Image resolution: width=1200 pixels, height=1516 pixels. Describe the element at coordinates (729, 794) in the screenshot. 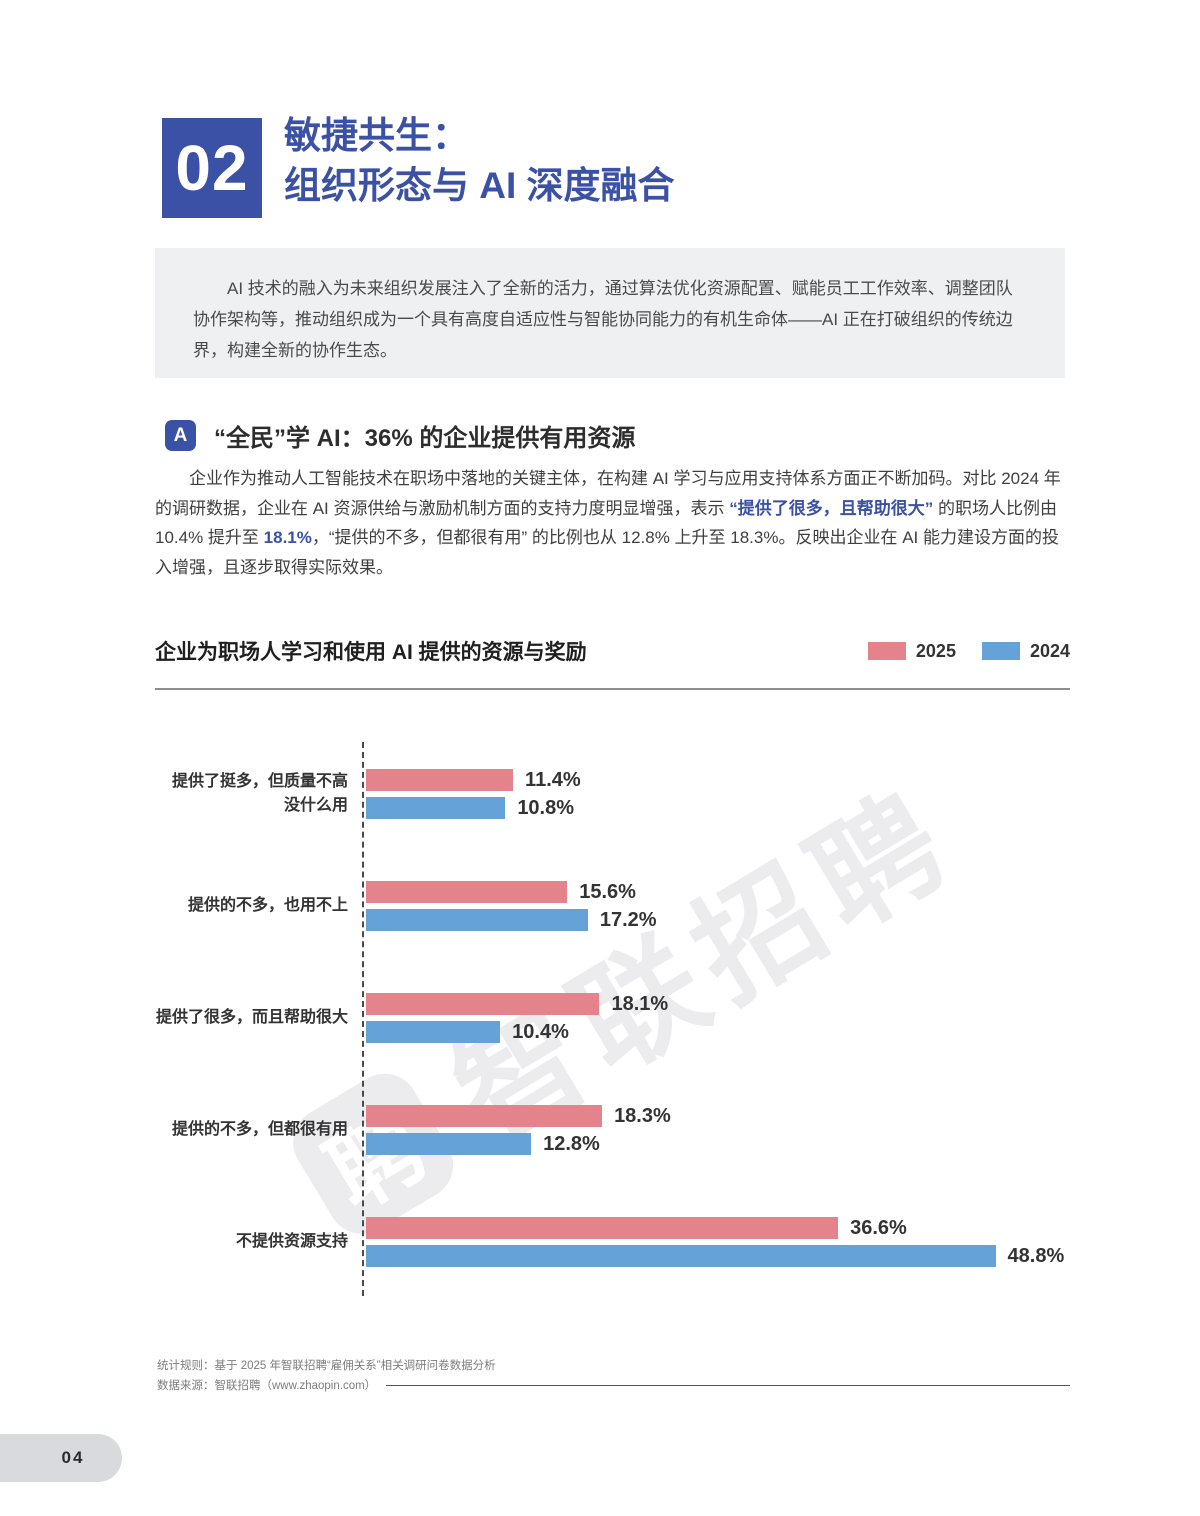

I see `category-bars: 11.4% 10.8%` at that location.